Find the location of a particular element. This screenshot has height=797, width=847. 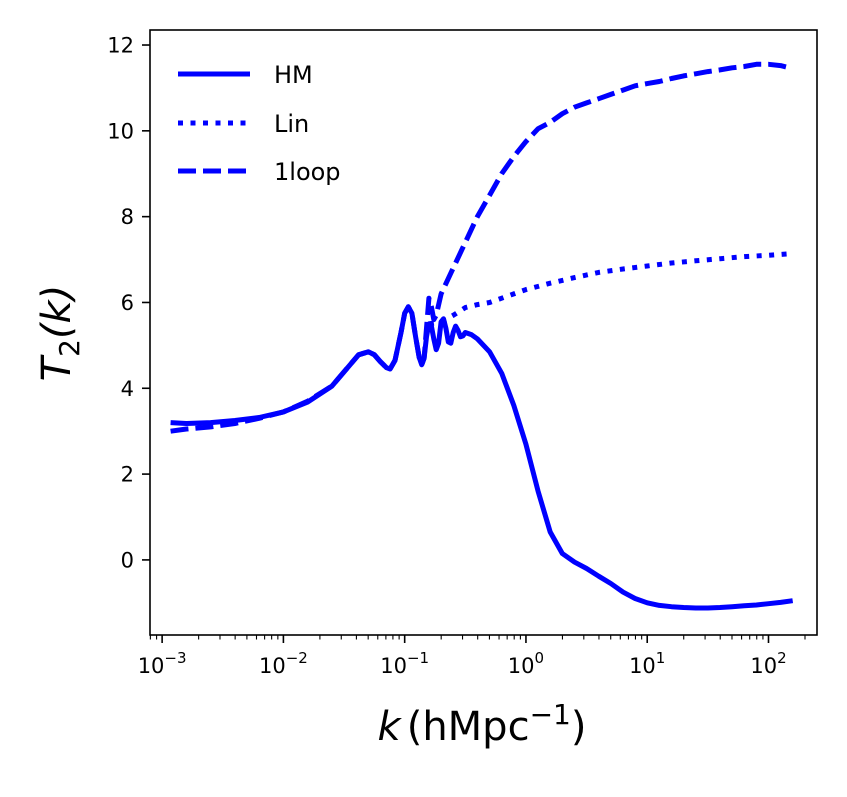

legend-label-lin: Lin is located at coordinates (291, 124).